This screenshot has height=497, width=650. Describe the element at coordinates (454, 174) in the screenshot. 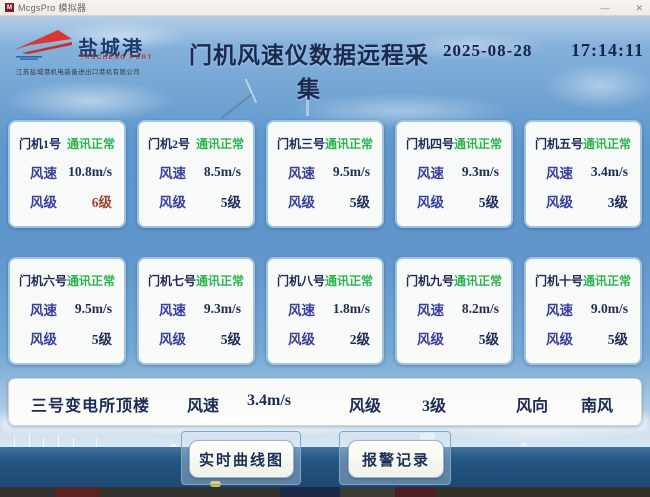

I see `crane-panel: 门机四号 通讯正常 风速 9.3m/s 风级 5级` at that location.